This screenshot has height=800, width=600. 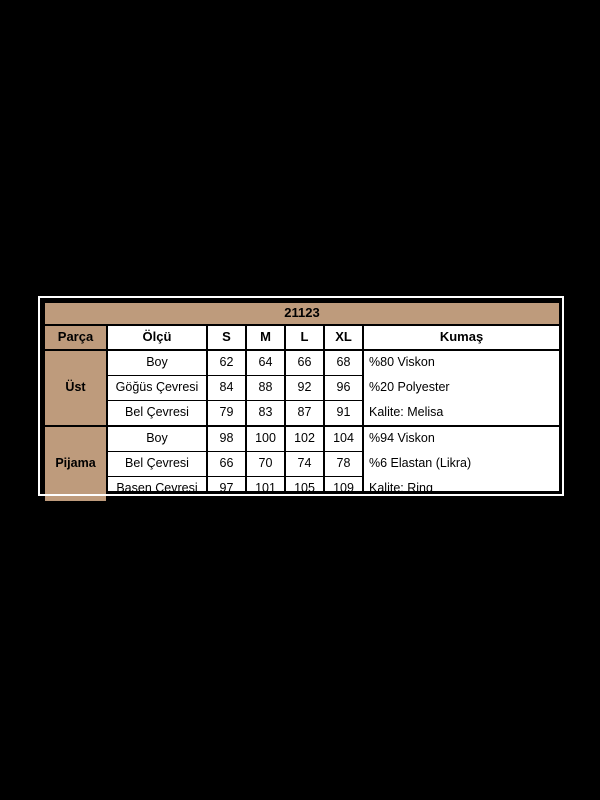 What do you see at coordinates (409, 387) in the screenshot?
I see `fabric-line: %20 Polyester` at bounding box center [409, 387].